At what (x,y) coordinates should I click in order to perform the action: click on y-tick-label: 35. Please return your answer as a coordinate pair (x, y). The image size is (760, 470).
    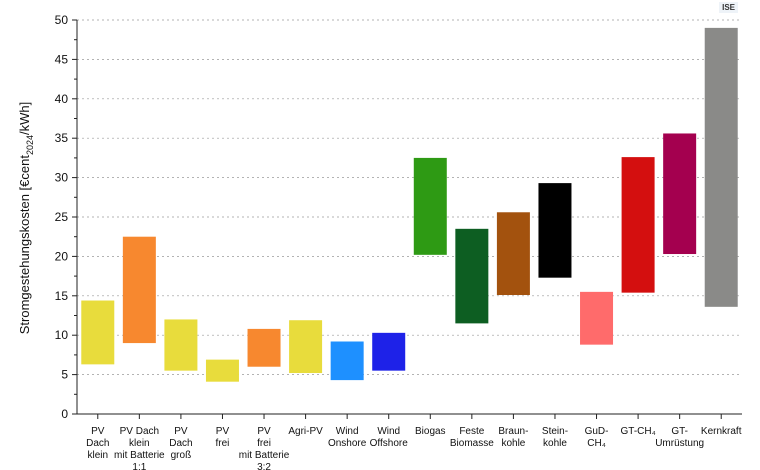
    Looking at the image, I should click on (62, 138).